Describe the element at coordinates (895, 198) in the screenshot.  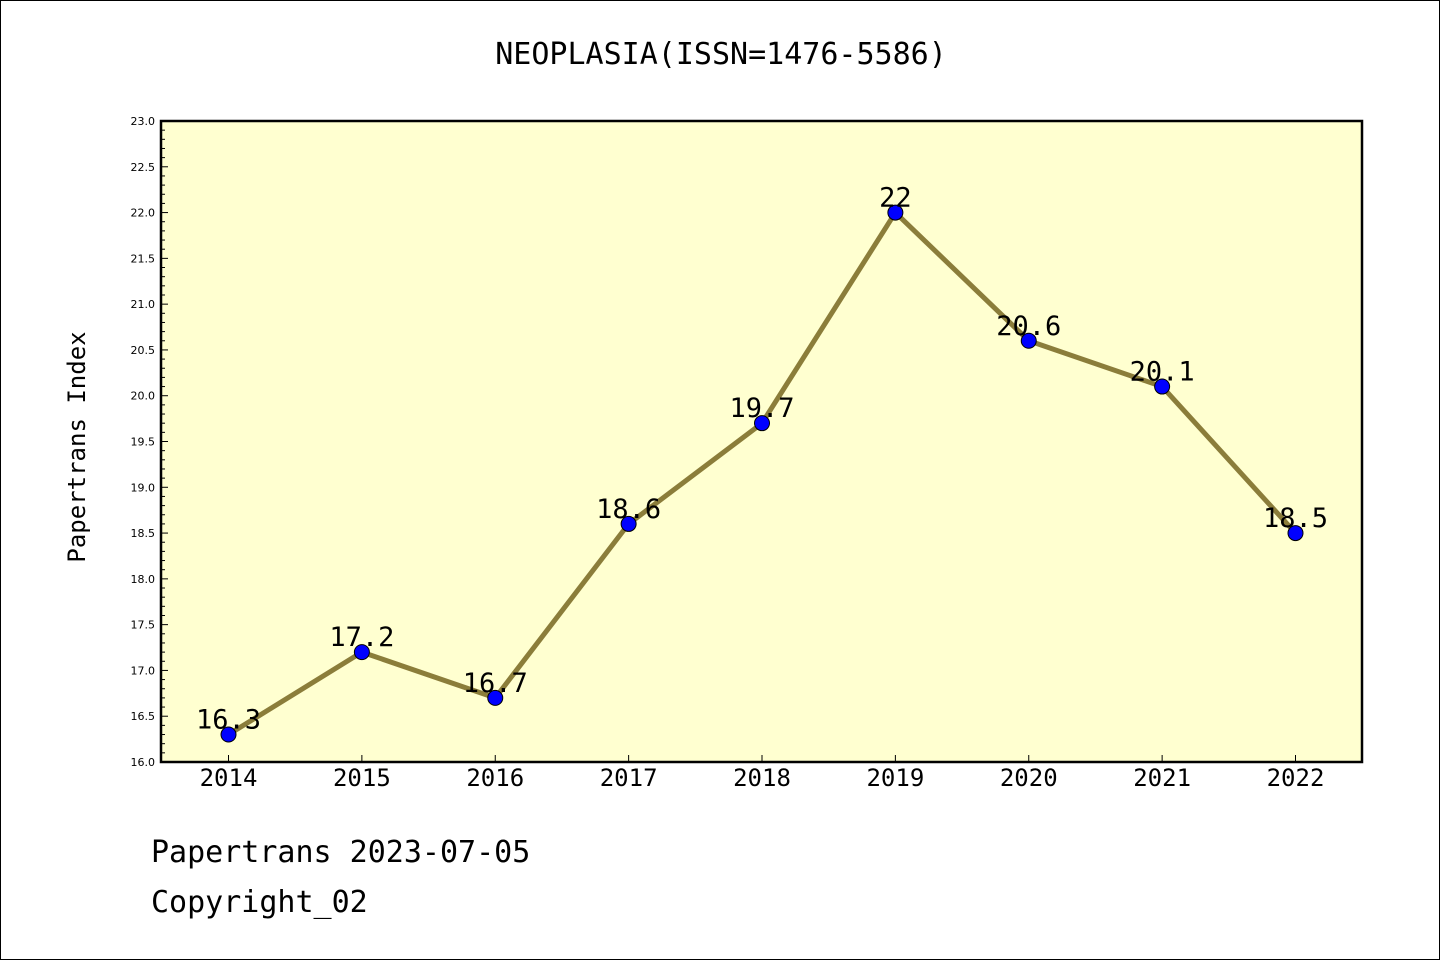
I see `data-label: 22` at that location.